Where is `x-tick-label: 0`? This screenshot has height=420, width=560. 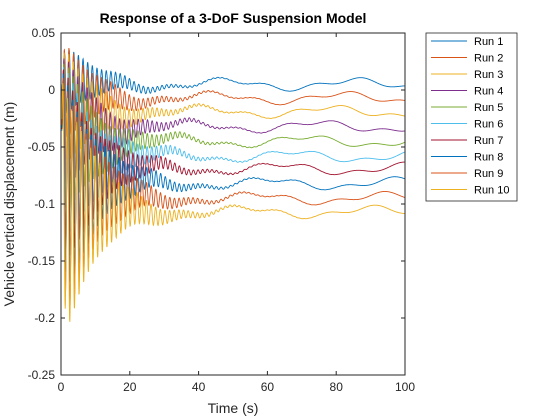
x-tick-label: 0 is located at coordinates (61, 387).